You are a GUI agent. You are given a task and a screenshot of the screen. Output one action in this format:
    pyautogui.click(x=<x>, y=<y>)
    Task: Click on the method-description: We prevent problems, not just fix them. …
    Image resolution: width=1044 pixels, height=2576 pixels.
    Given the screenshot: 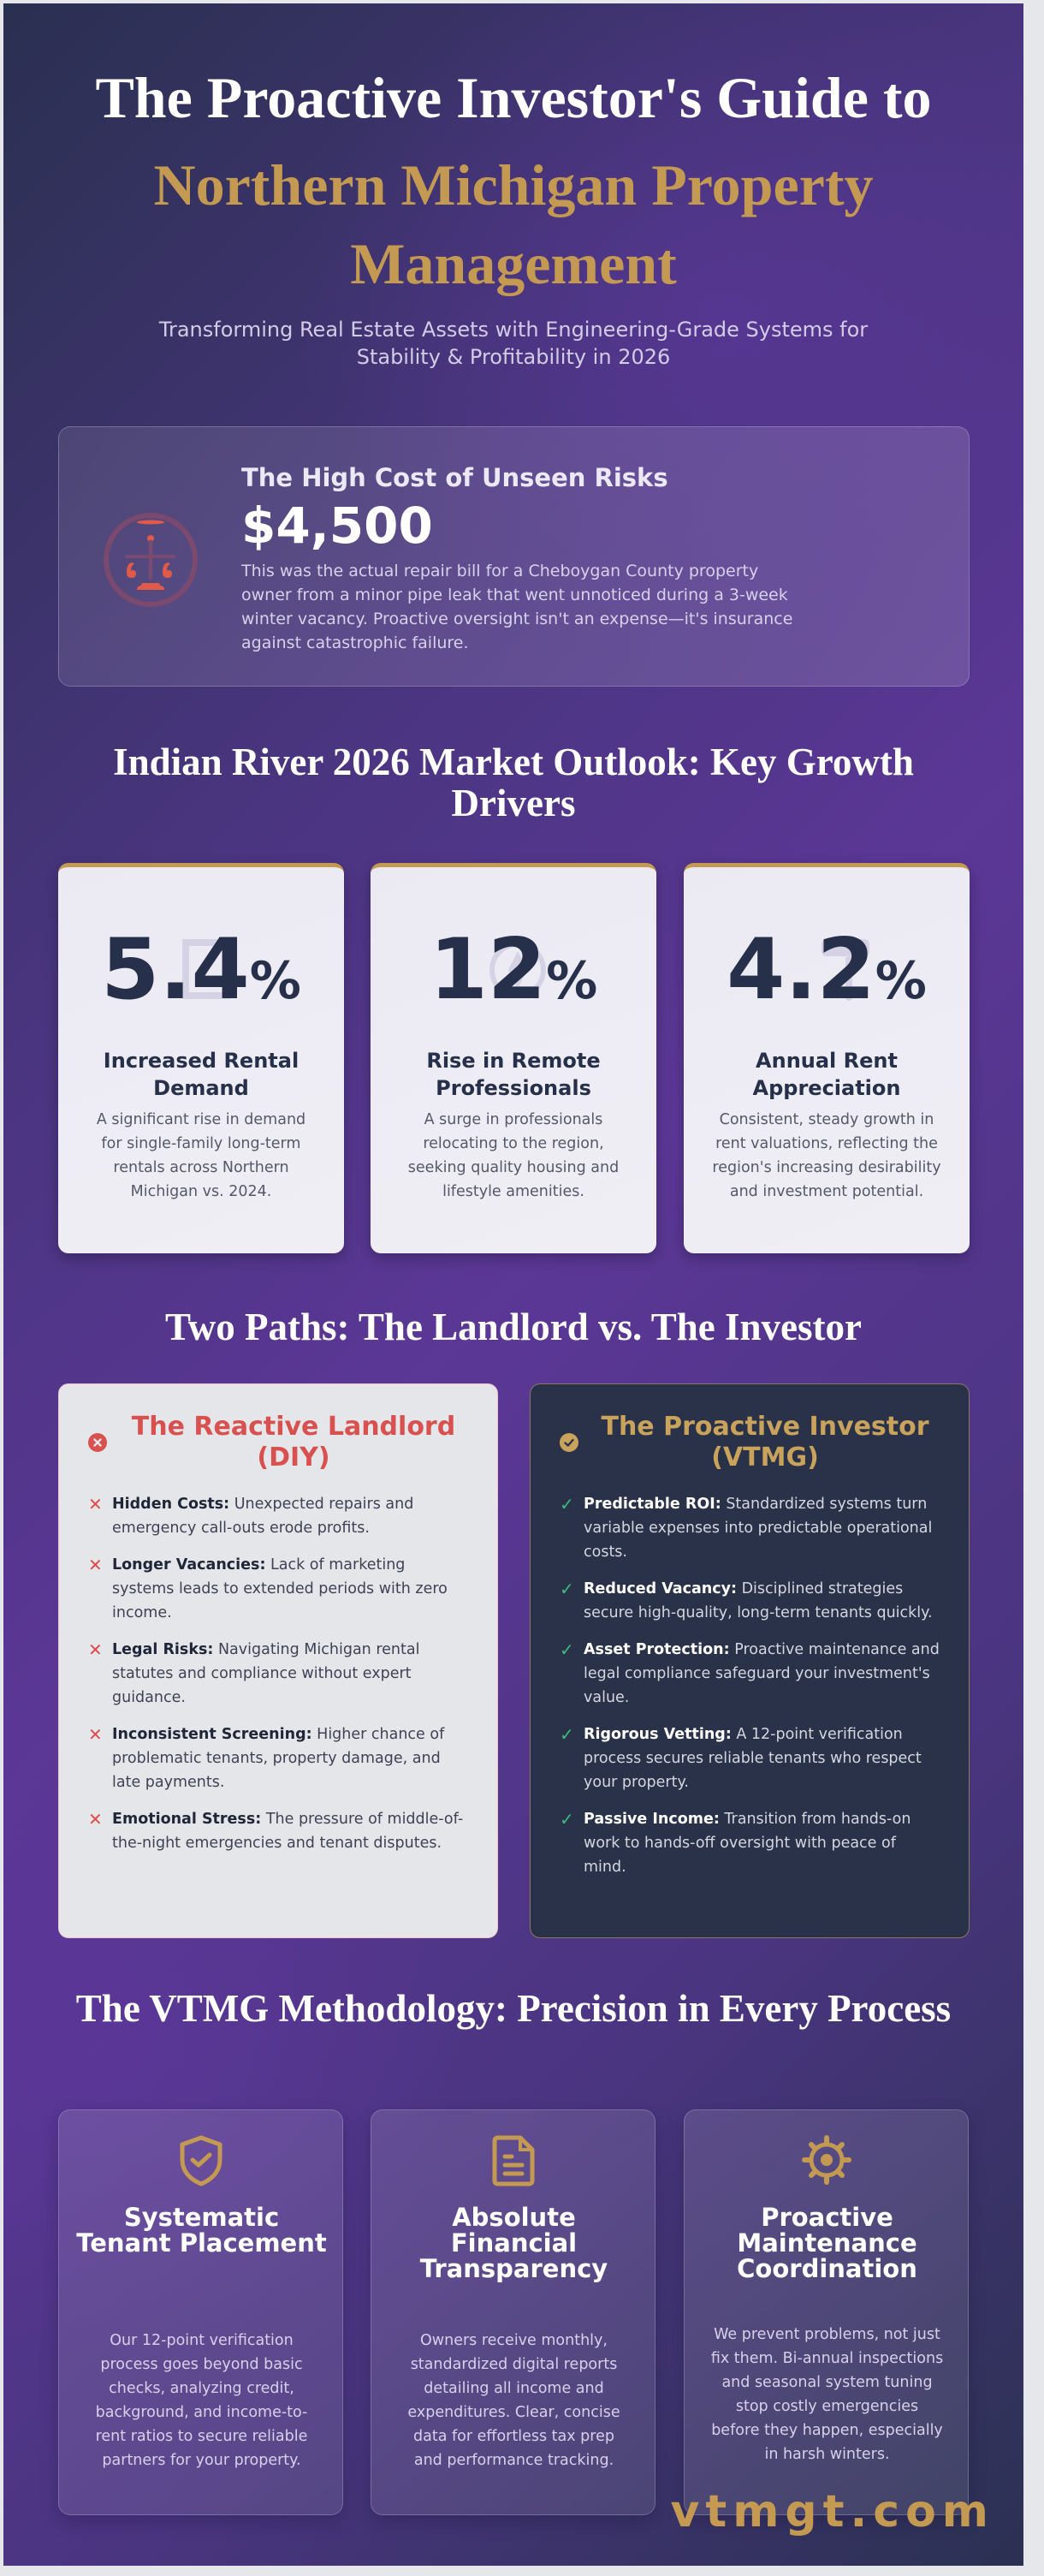 What is the action you would take?
    pyautogui.click(x=827, y=2394)
    